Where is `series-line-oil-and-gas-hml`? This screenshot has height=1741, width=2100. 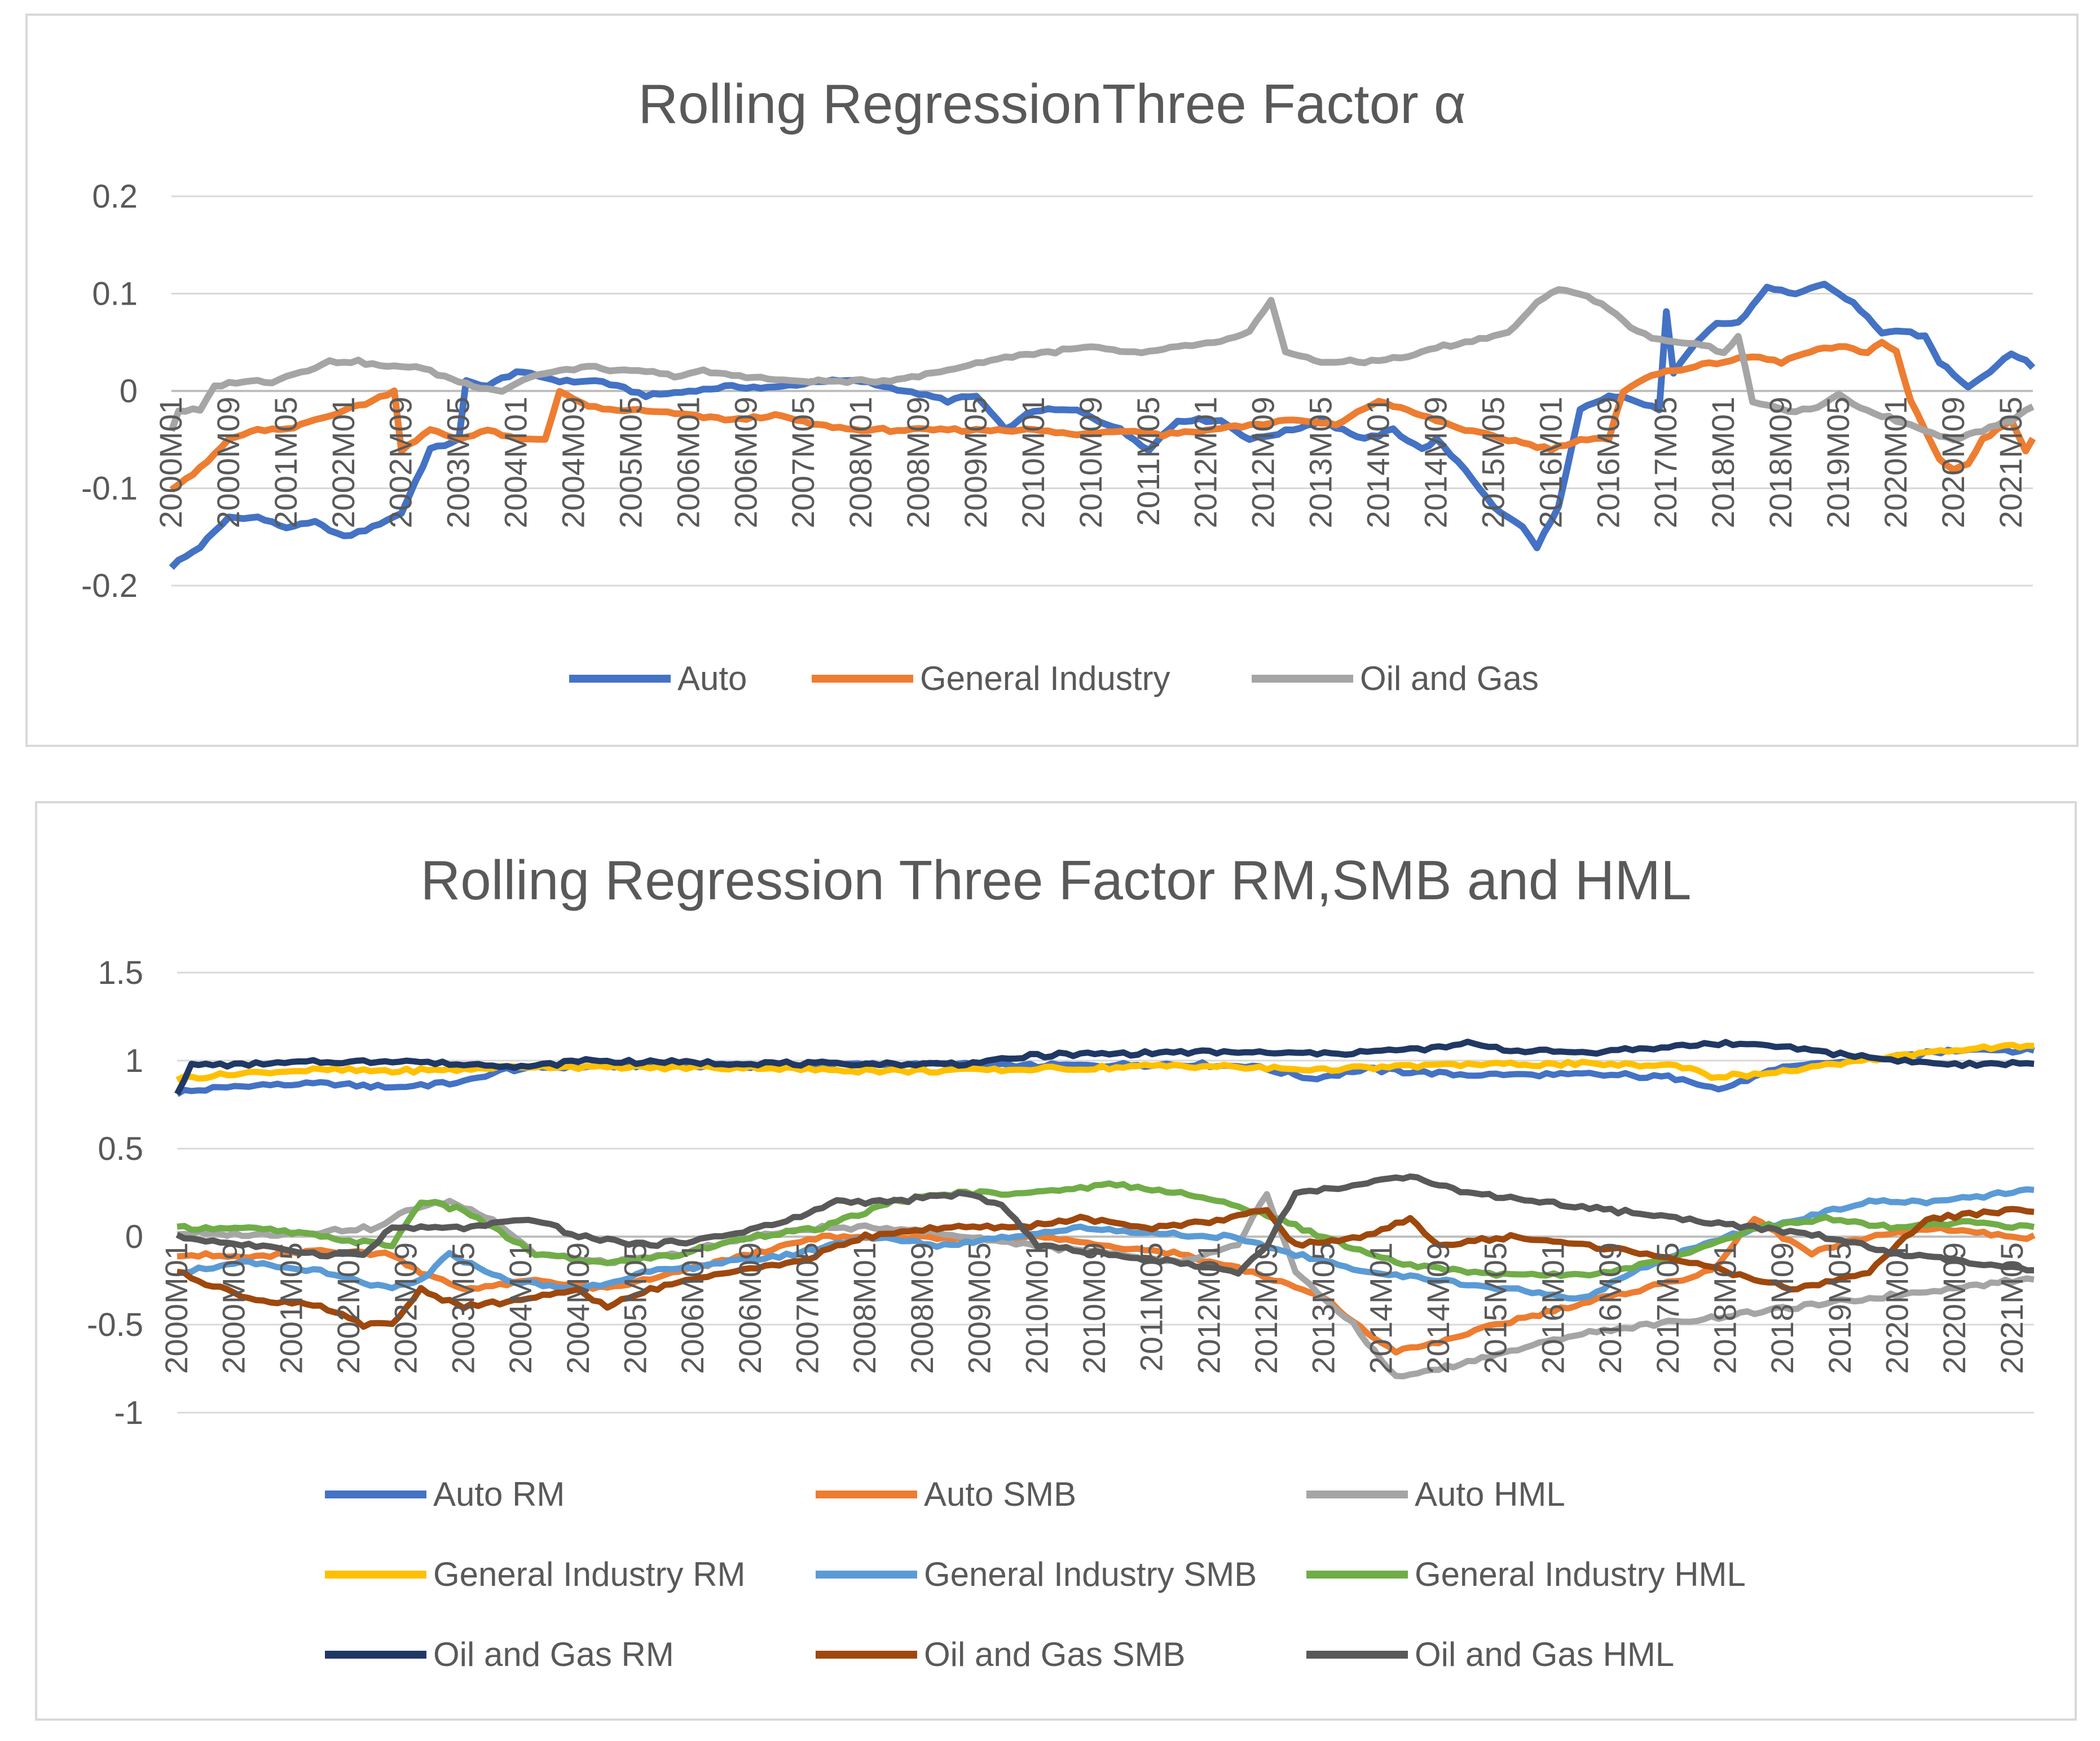
series-line-oil-and-gas-hml is located at coordinates (1104, 1225).